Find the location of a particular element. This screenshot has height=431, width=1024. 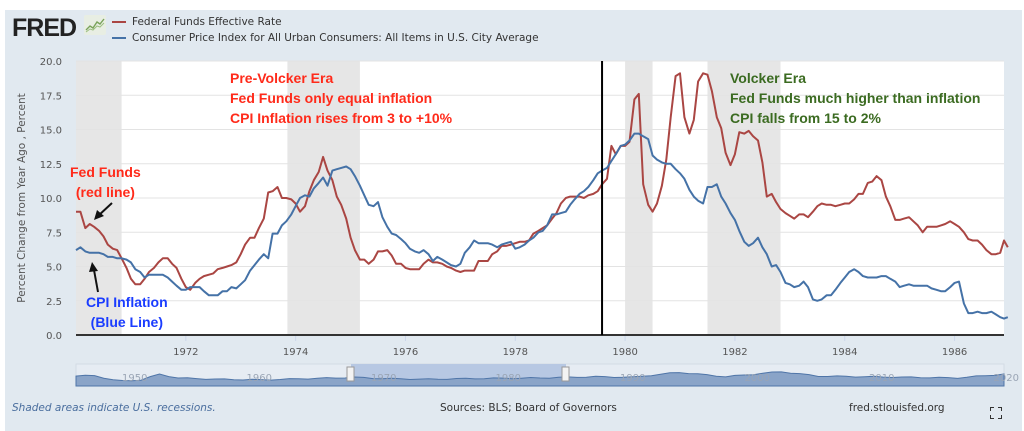

legend-swatch-cpi is located at coordinates (119, 38).